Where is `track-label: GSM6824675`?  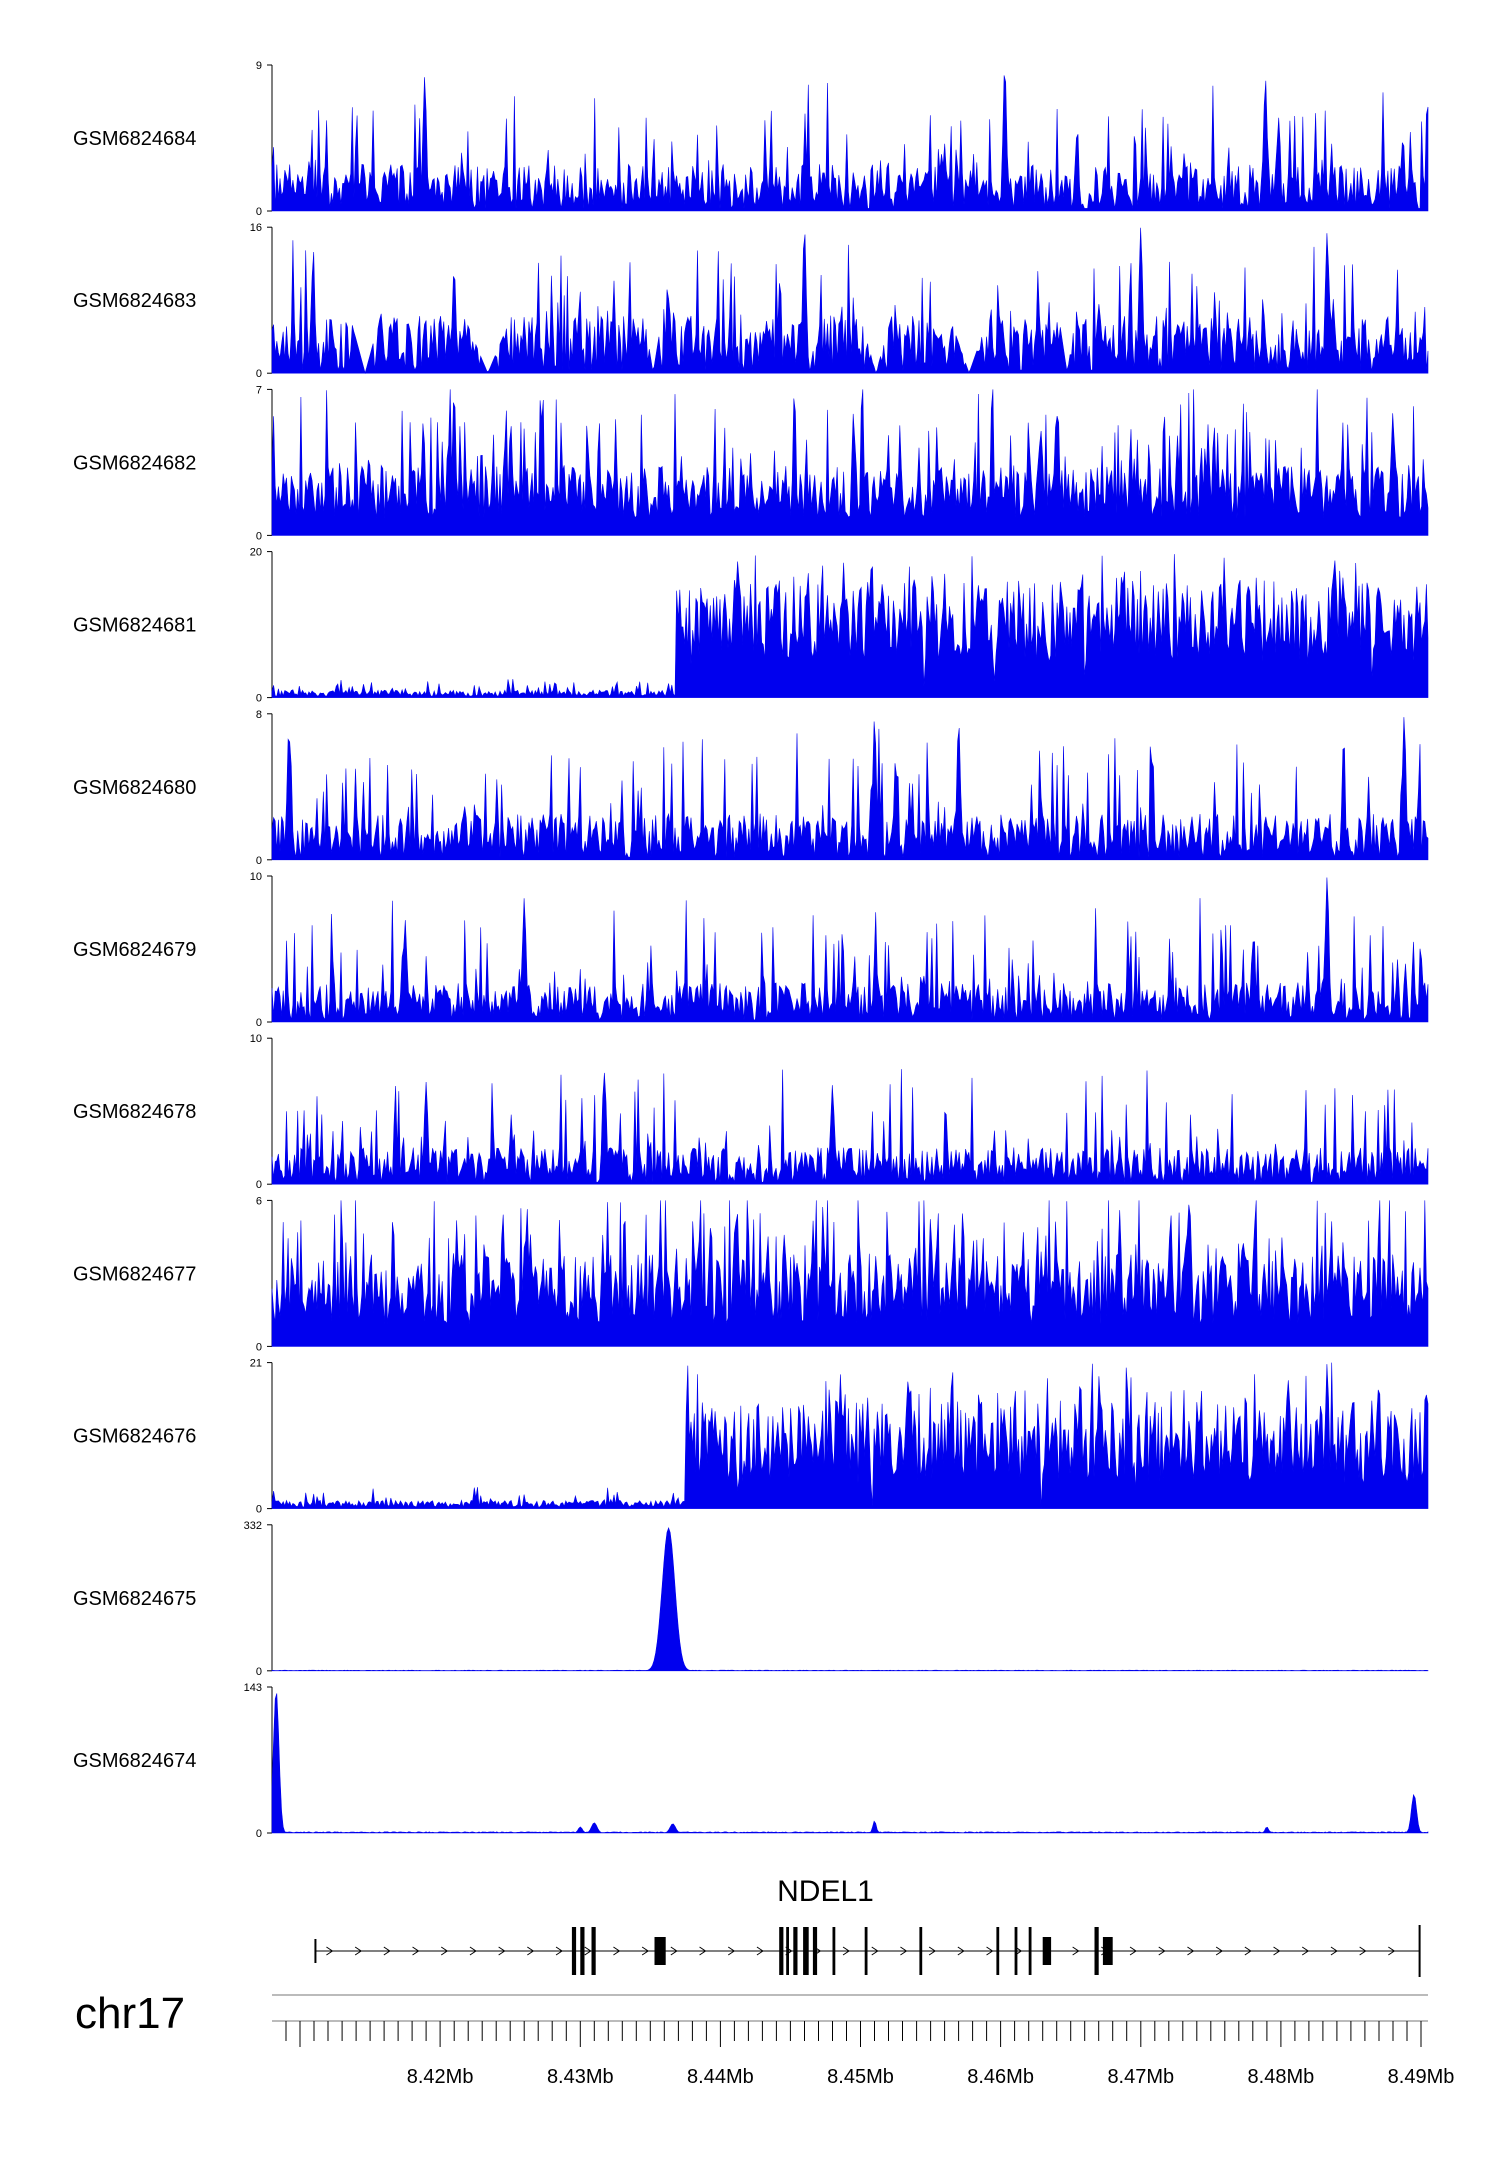
track-label: GSM6824675 is located at coordinates (134, 1599).